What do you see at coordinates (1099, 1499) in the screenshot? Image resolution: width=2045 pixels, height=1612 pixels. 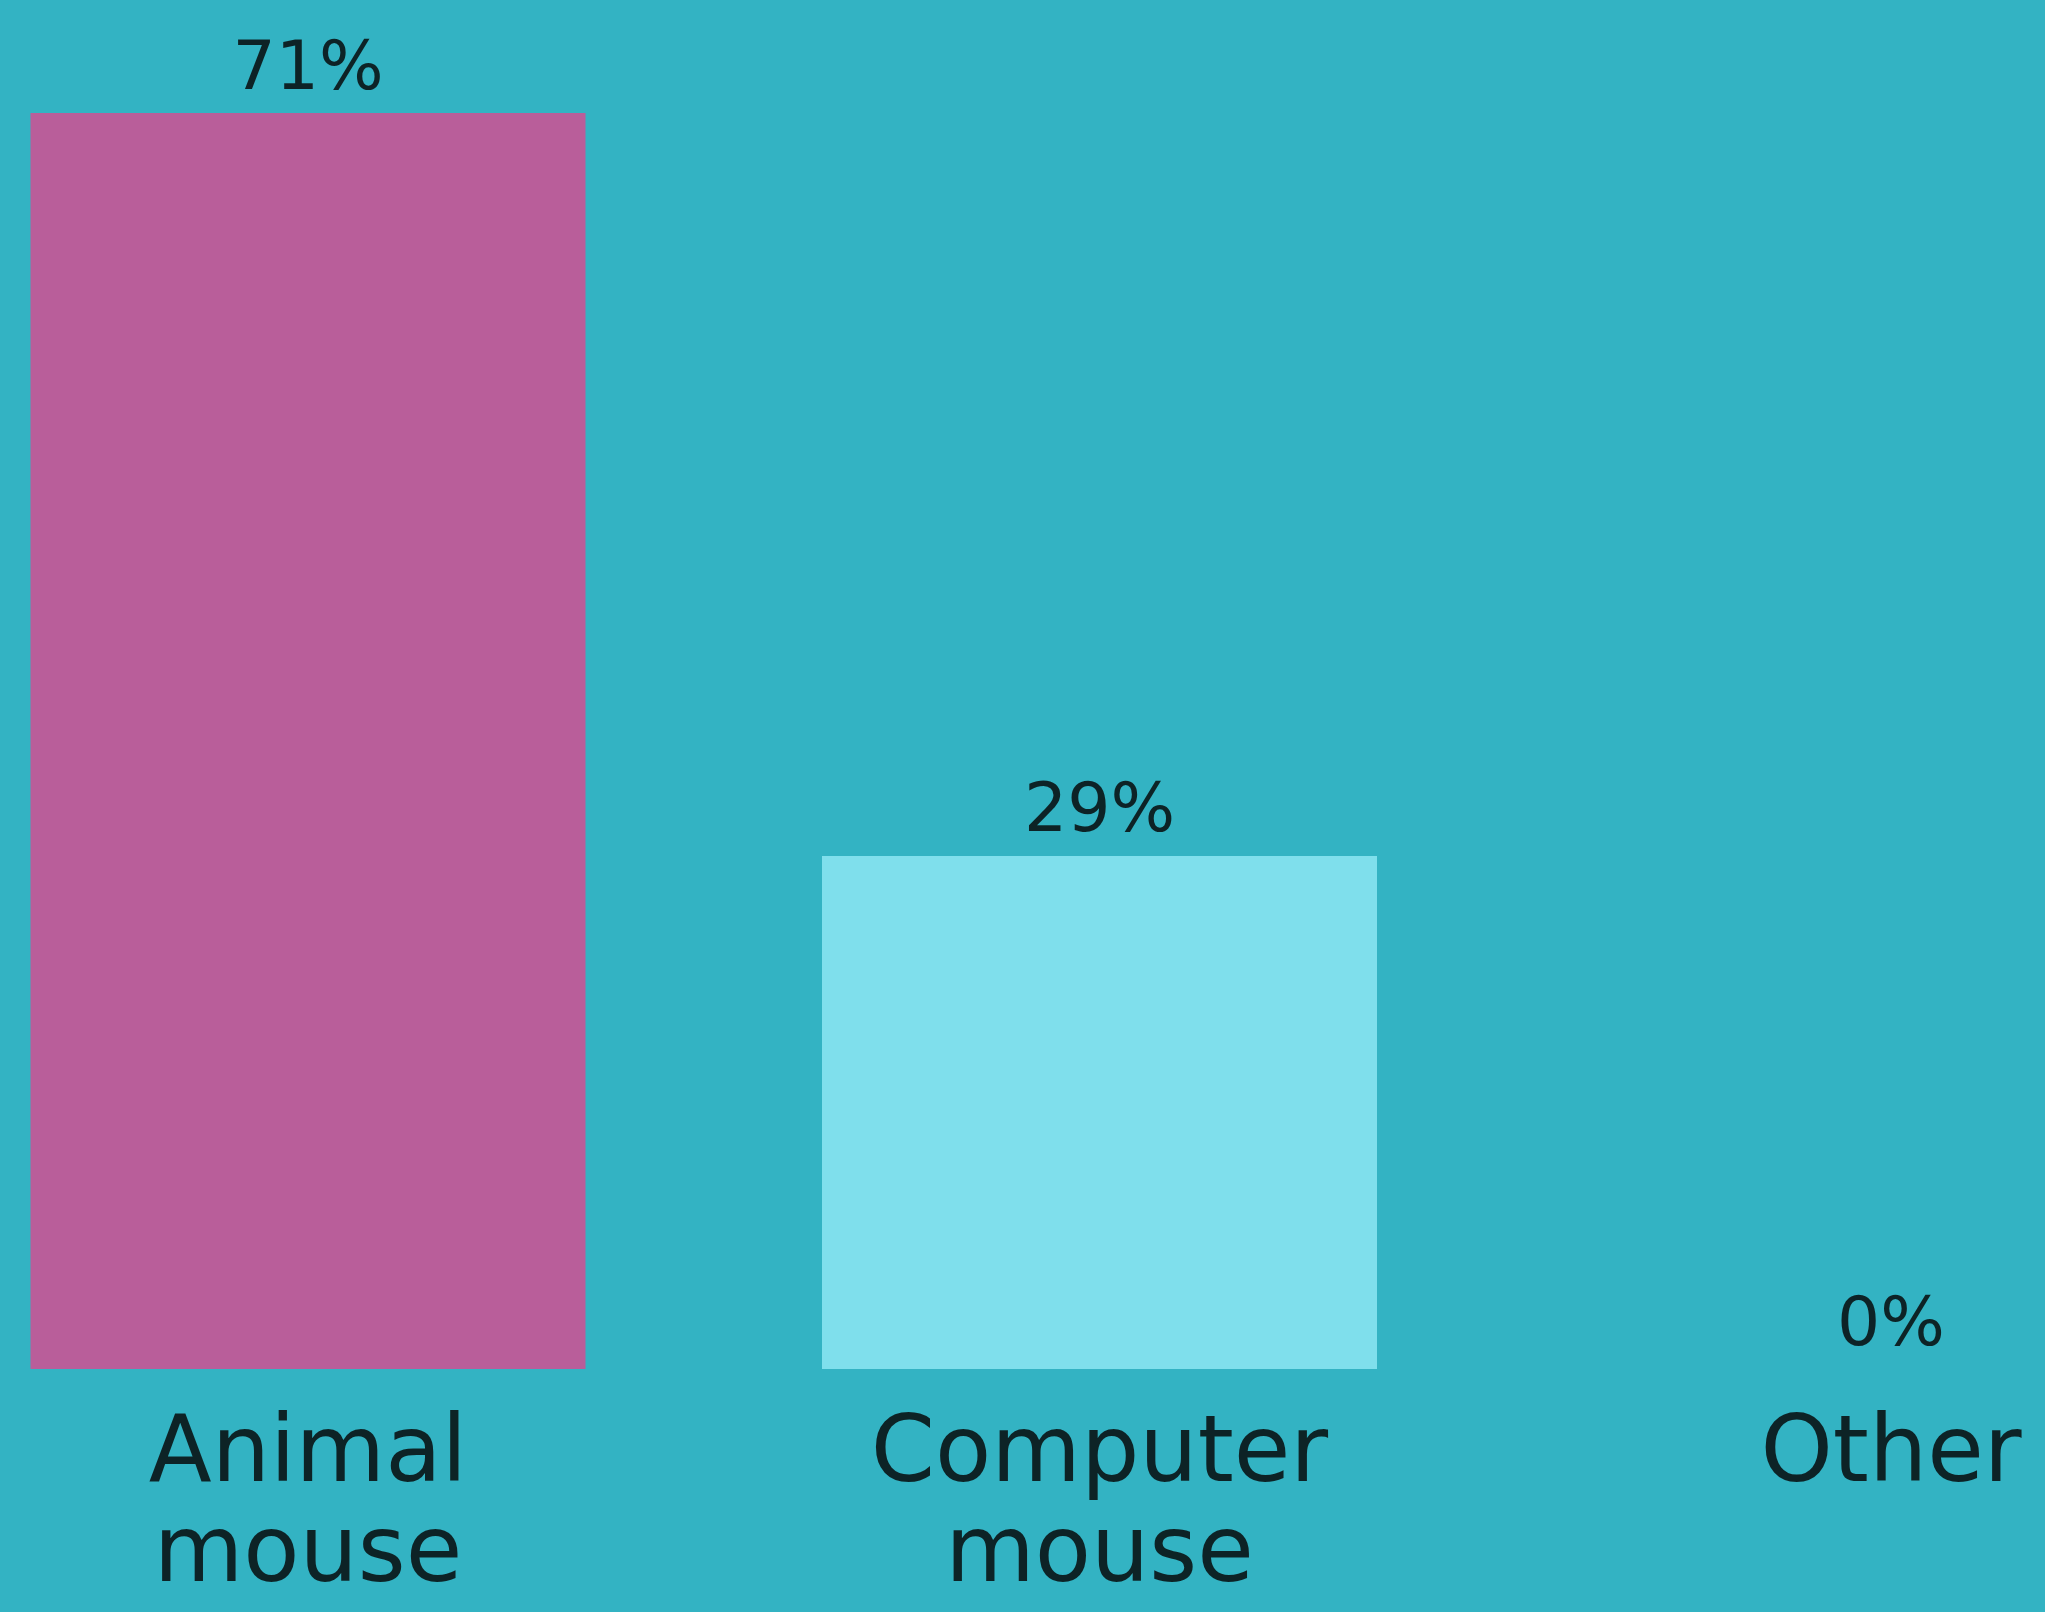 I see `x-tick-label: Computer mouse` at bounding box center [1099, 1499].